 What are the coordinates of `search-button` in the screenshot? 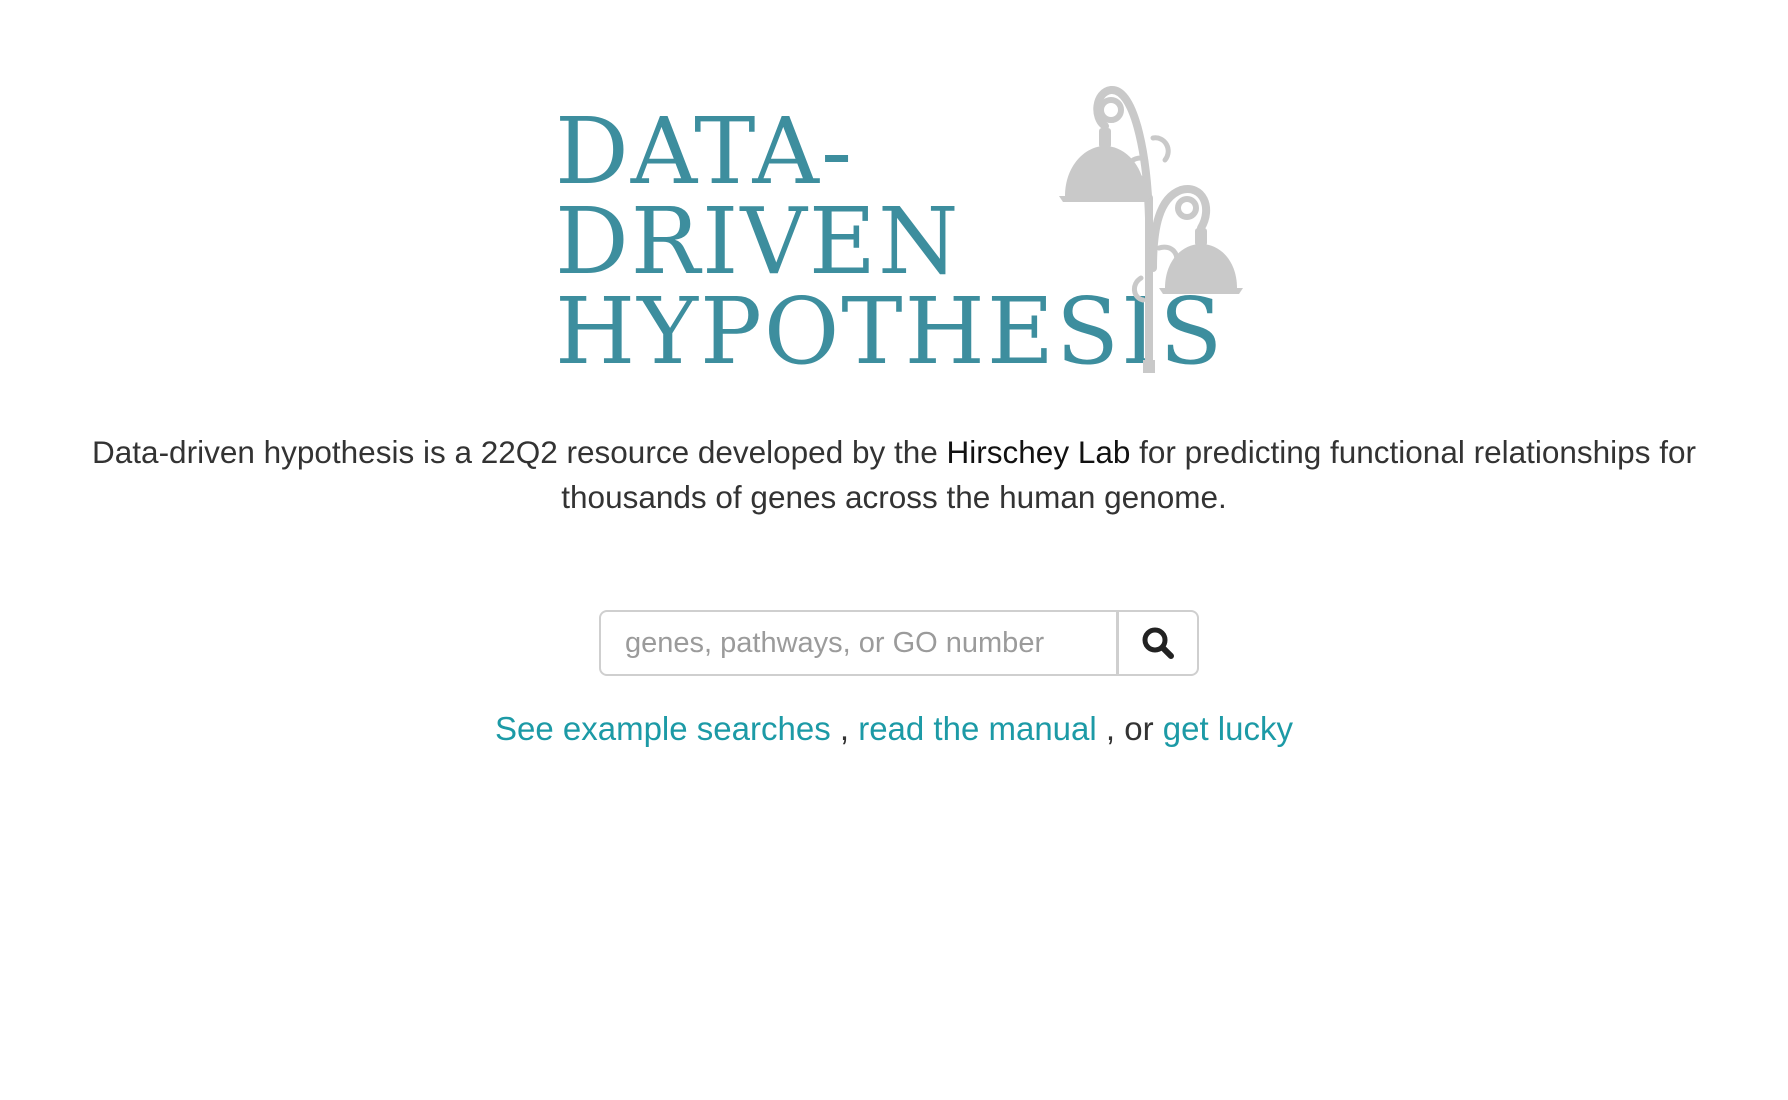 It's located at (1159, 643).